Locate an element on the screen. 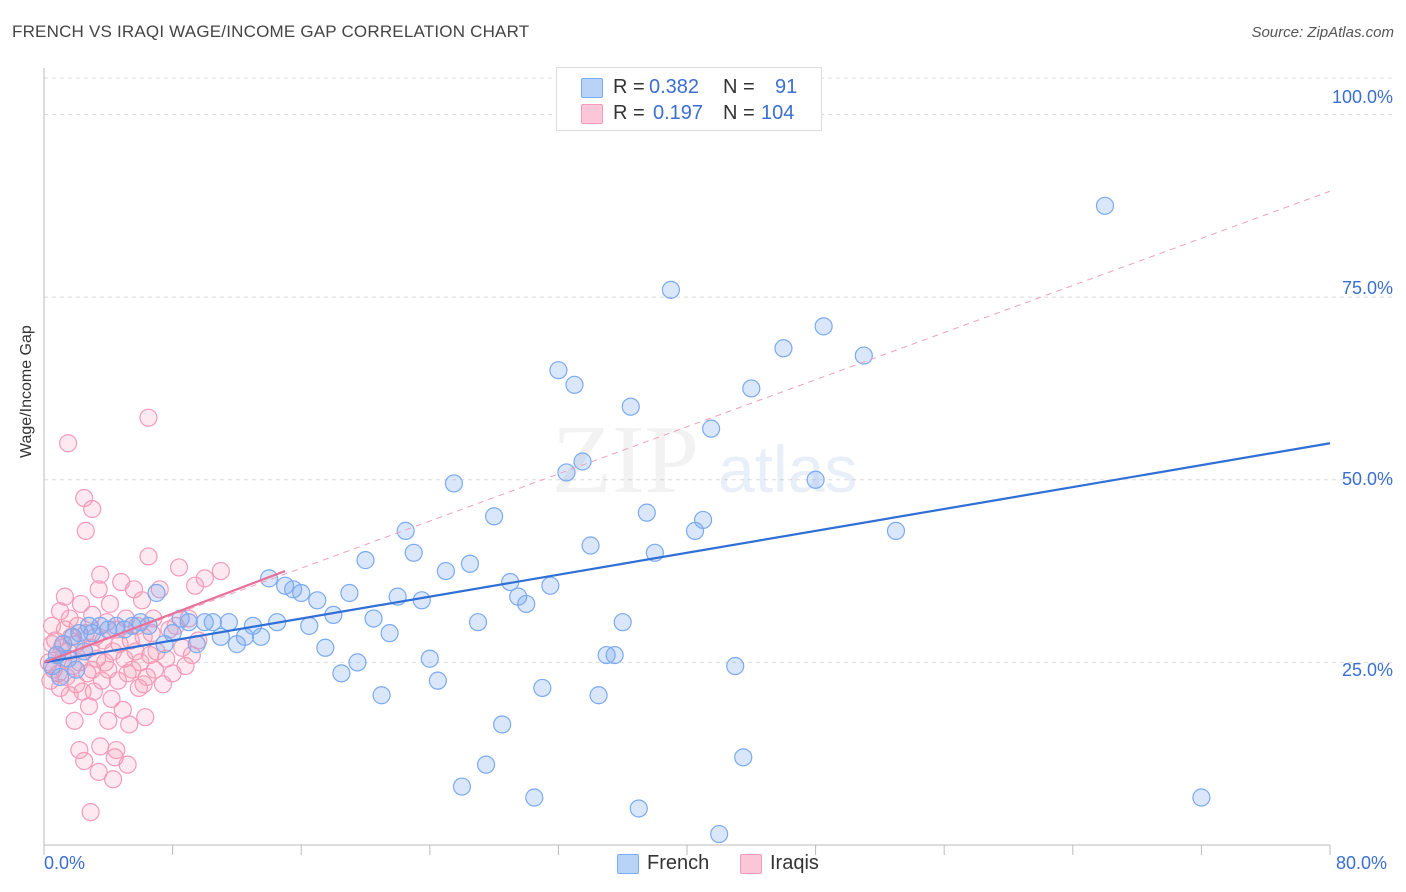 This screenshot has height=892, width=1406. legend-row-french: R = 0.382 N = 91 is located at coordinates (701, 88).